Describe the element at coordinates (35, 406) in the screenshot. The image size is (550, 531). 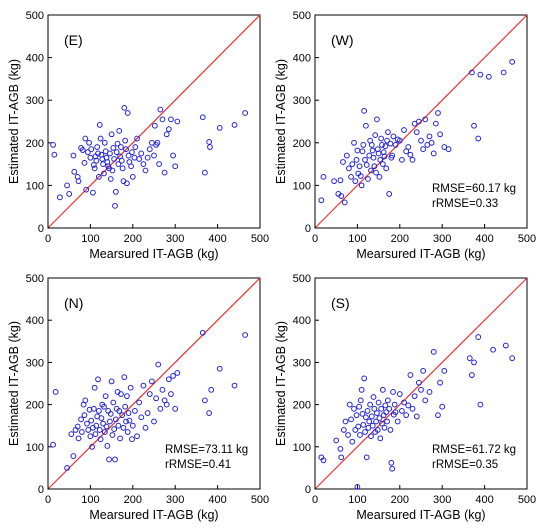
I see `y-tick-label: 200` at that location.